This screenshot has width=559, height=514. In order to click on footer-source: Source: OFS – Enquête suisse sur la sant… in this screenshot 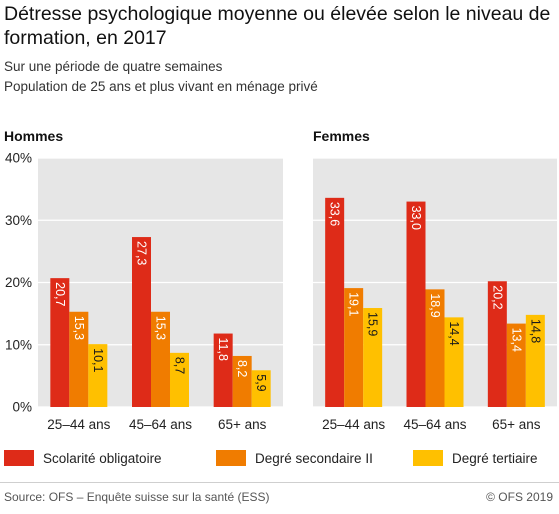, I will do `click(137, 497)`.